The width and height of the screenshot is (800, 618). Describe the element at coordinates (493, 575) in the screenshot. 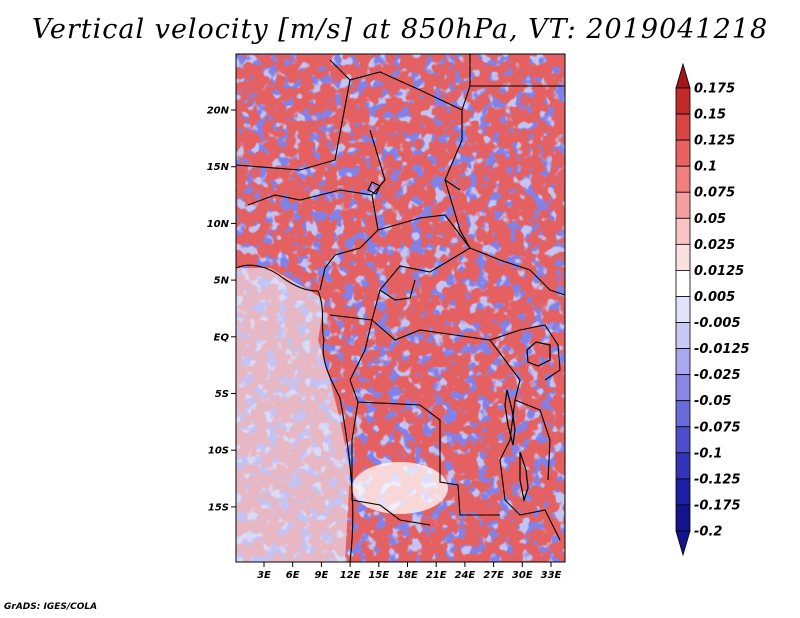

I see `lon-label: 27E` at that location.